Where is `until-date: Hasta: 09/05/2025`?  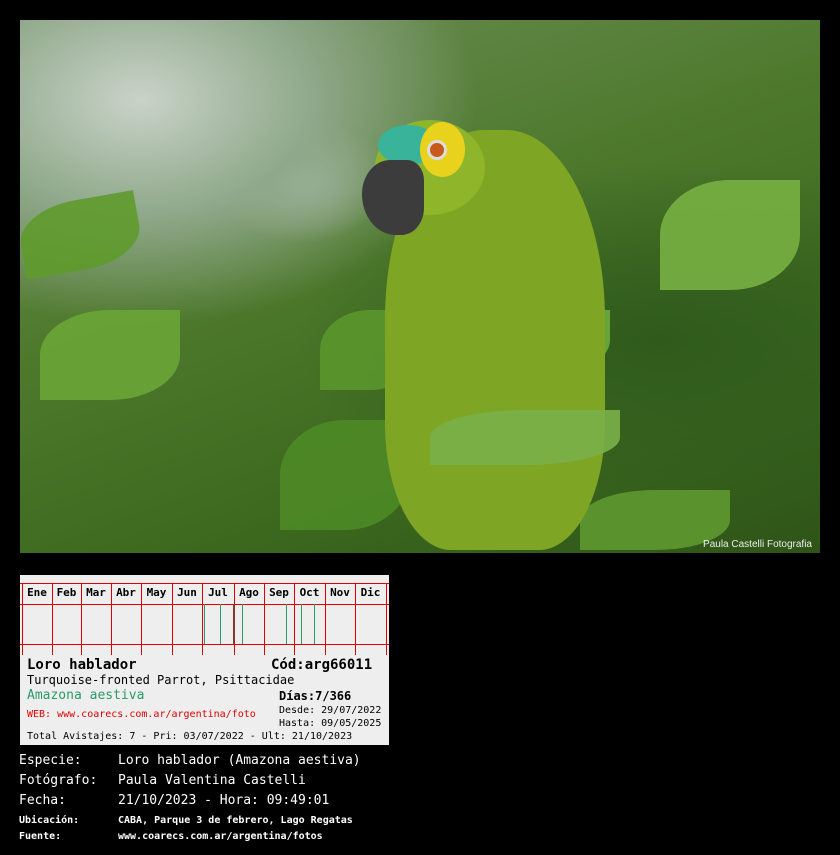
until-date: Hasta: 09/05/2025 is located at coordinates (330, 723).